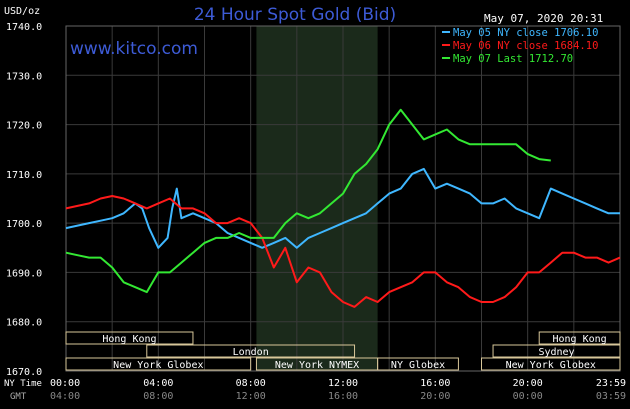 This screenshot has height=409, width=630. What do you see at coordinates (24, 372) in the screenshot?
I see `y-tick-label: 1670.0` at bounding box center [24, 372].